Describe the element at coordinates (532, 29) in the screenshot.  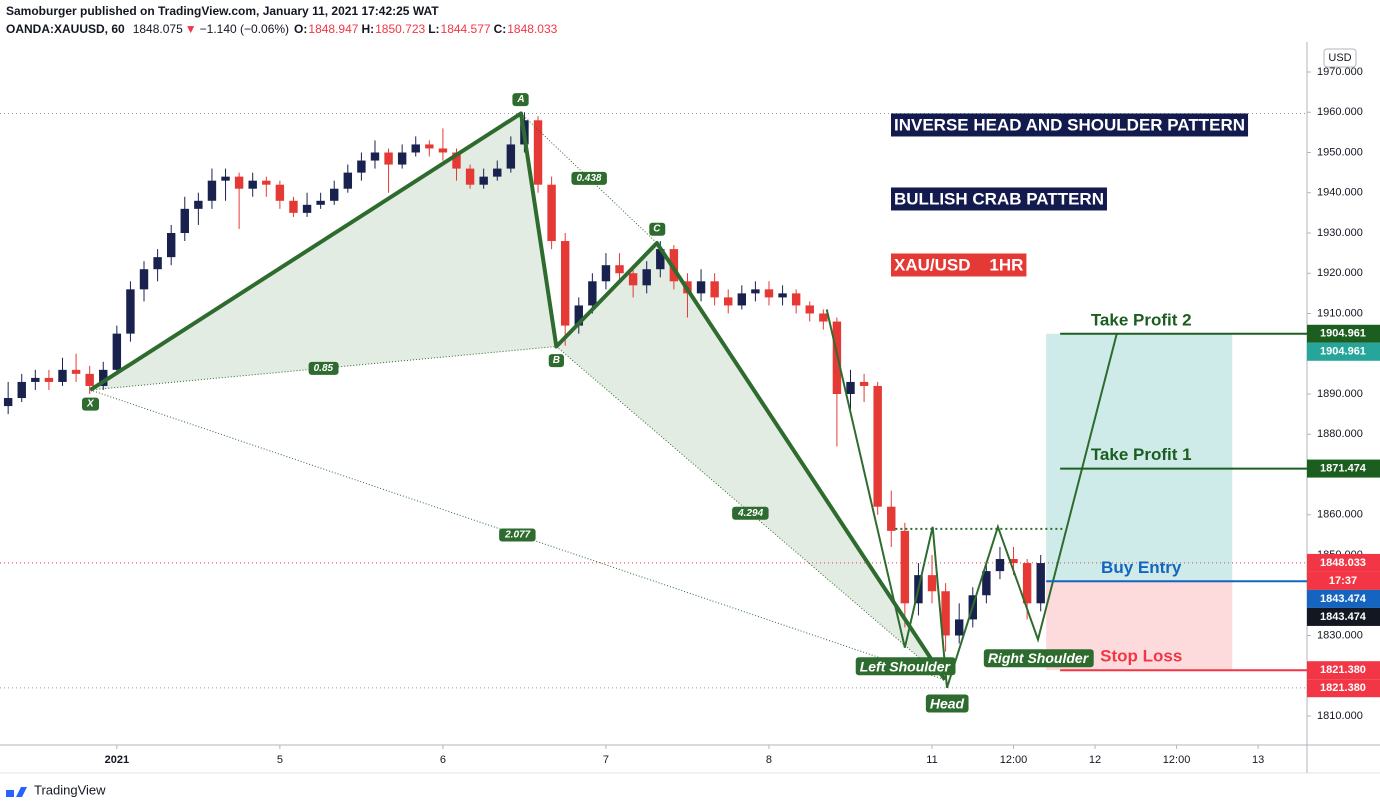
I see `ohlc-value: 1848.033` at that location.